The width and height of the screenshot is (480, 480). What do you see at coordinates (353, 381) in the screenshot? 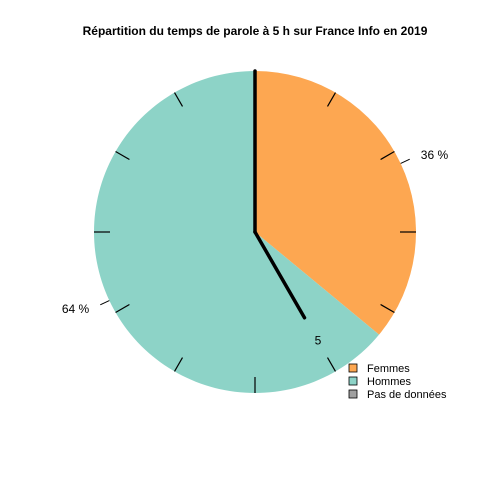
I see `legend-swatch-hommes` at bounding box center [353, 381].